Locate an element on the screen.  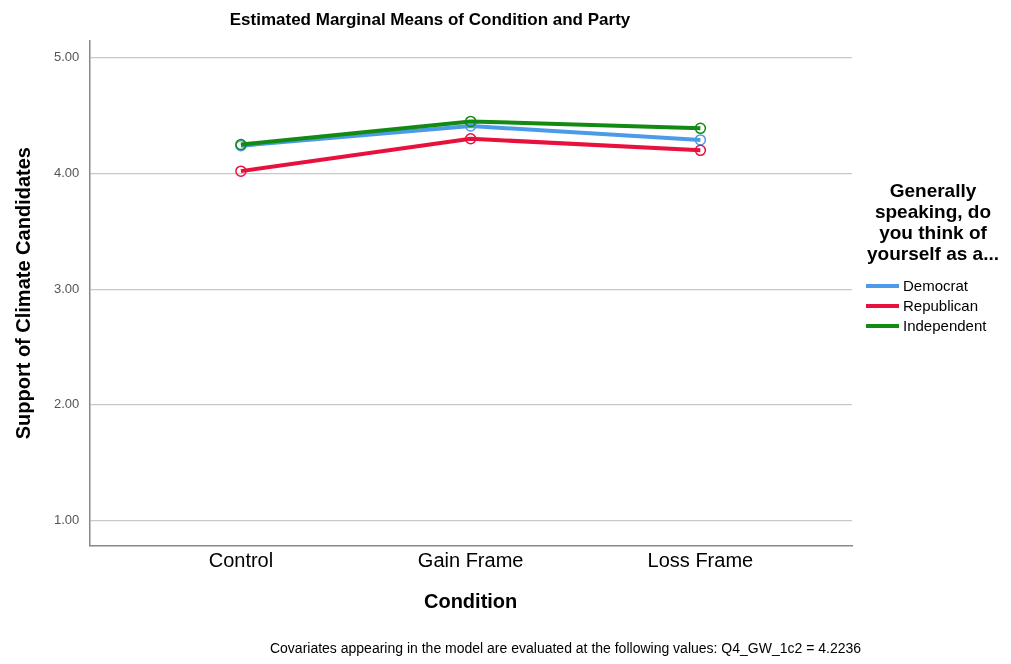
y-tick-label: 4.00 is located at coordinates (66, 173).